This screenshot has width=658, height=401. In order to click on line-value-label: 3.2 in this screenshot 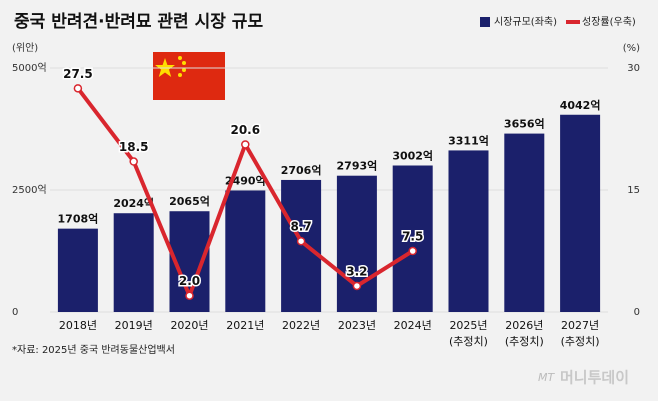, I will do `click(356, 271)`.